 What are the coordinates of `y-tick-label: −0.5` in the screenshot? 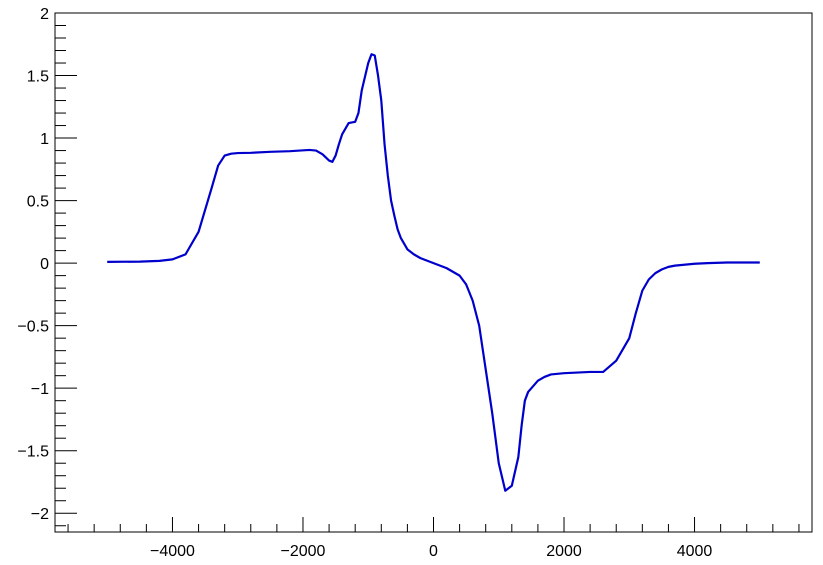 It's located at (33, 327).